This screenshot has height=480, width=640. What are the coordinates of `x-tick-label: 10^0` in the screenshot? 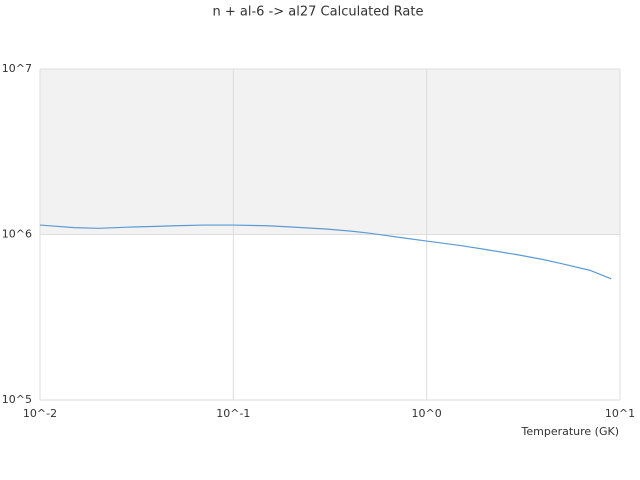 It's located at (427, 413).